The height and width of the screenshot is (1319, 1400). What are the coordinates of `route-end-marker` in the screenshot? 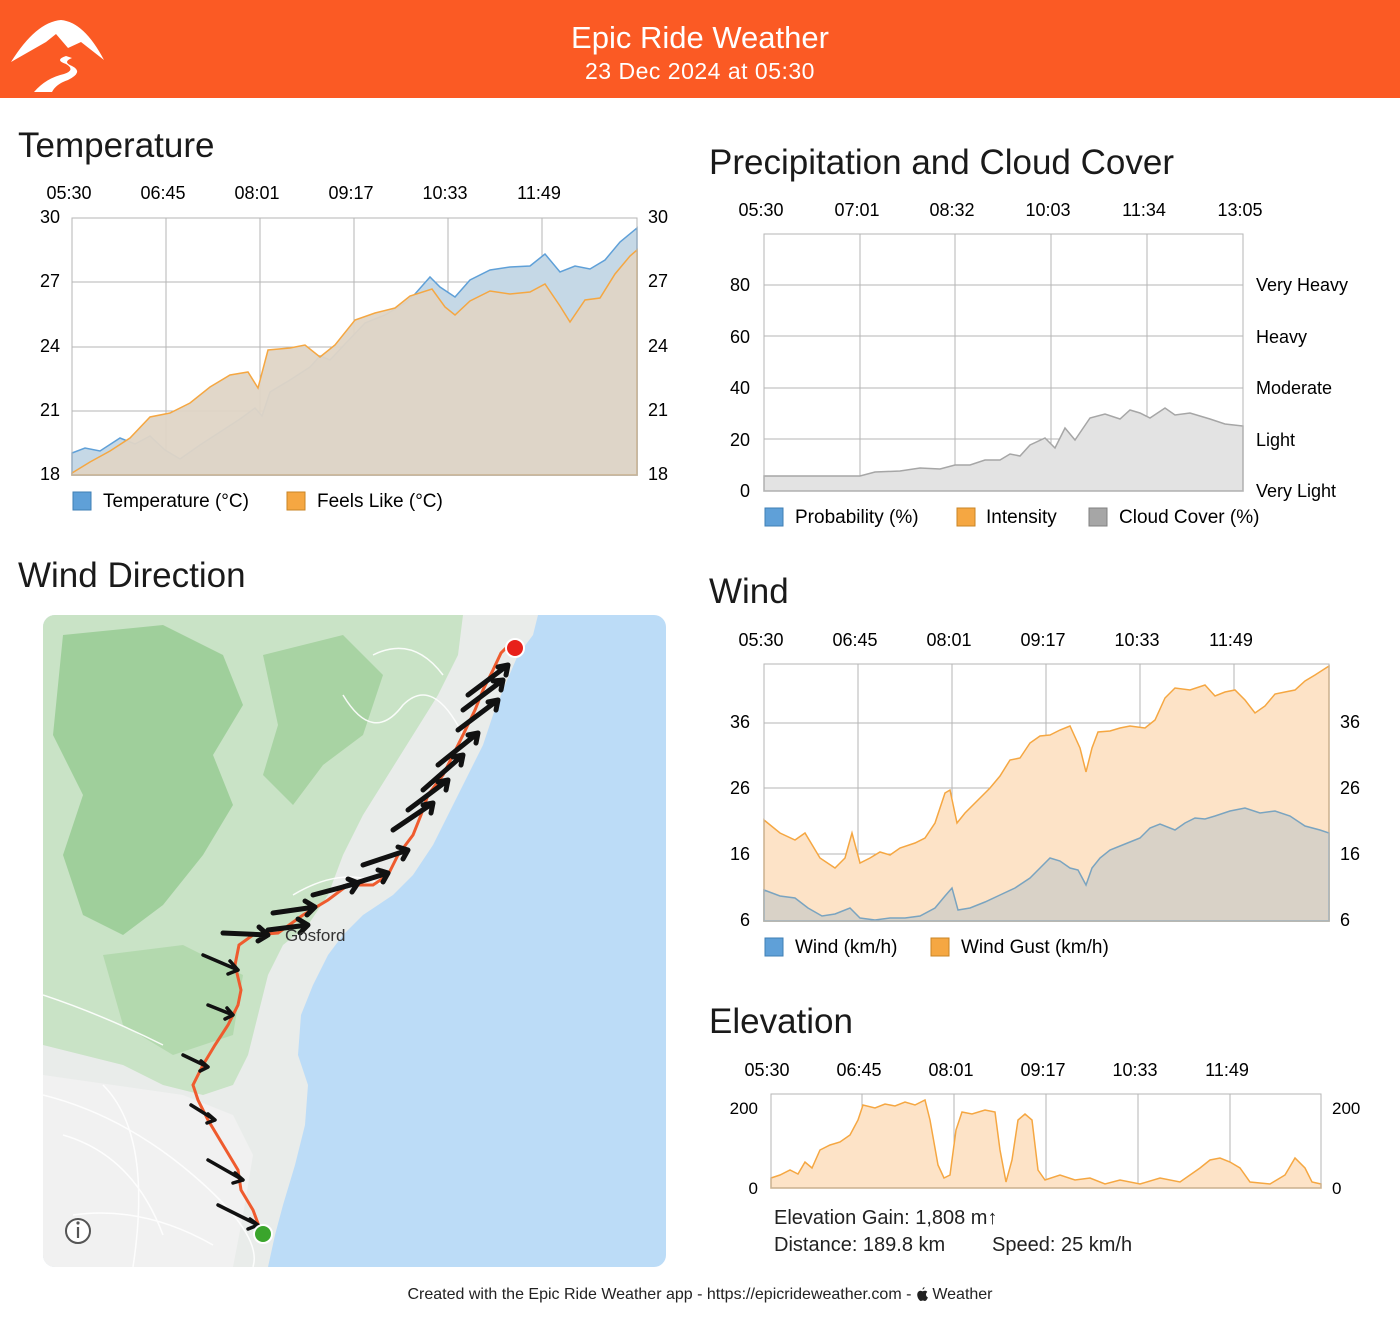 It's located at (515, 648).